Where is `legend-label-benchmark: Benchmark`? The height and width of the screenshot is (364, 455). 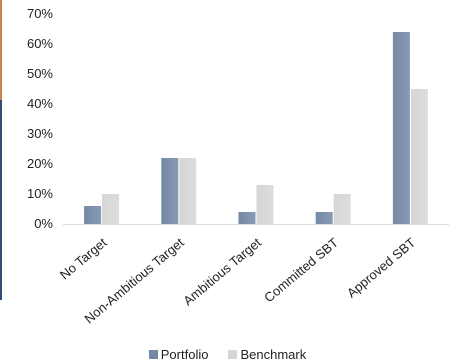
legend-label-benchmark: Benchmark is located at coordinates (273, 354).